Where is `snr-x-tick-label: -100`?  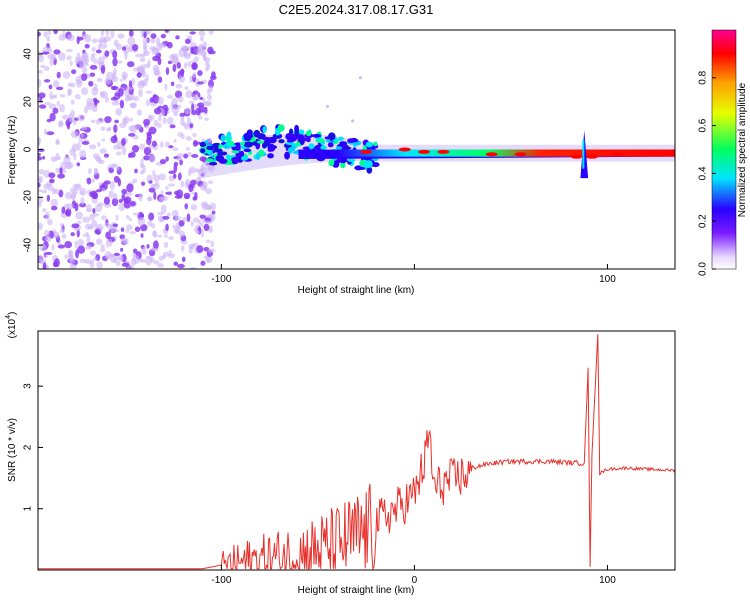 snr-x-tick-label: -100 is located at coordinates (221, 580).